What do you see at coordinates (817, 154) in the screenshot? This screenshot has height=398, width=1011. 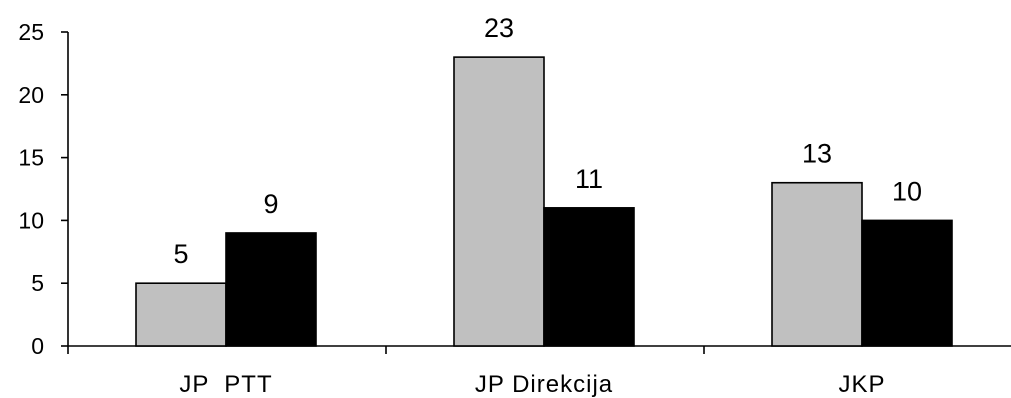 I see `data-label-series-1-2: 13` at bounding box center [817, 154].